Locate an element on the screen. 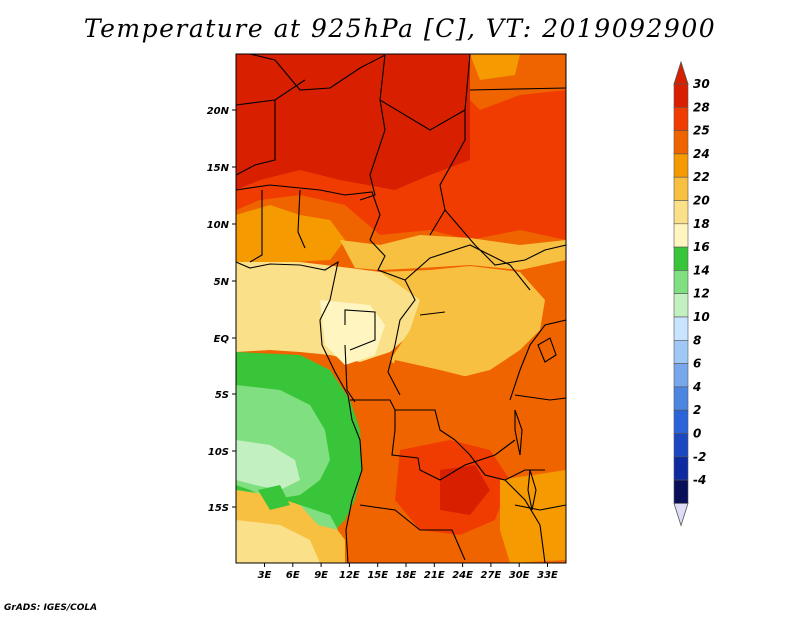  colorbar-label: 30 is located at coordinates (701, 84).